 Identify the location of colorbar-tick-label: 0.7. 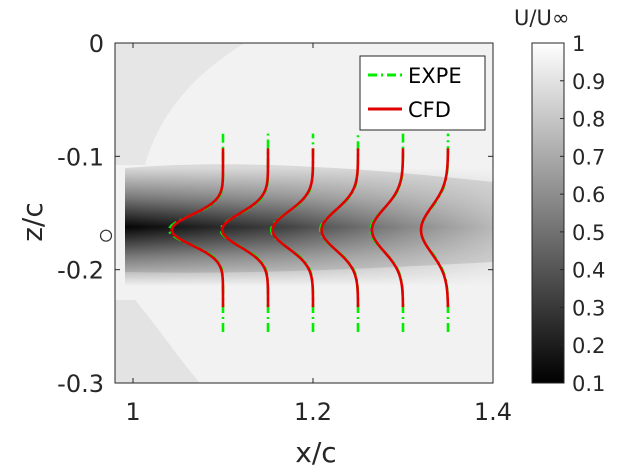
(588, 157).